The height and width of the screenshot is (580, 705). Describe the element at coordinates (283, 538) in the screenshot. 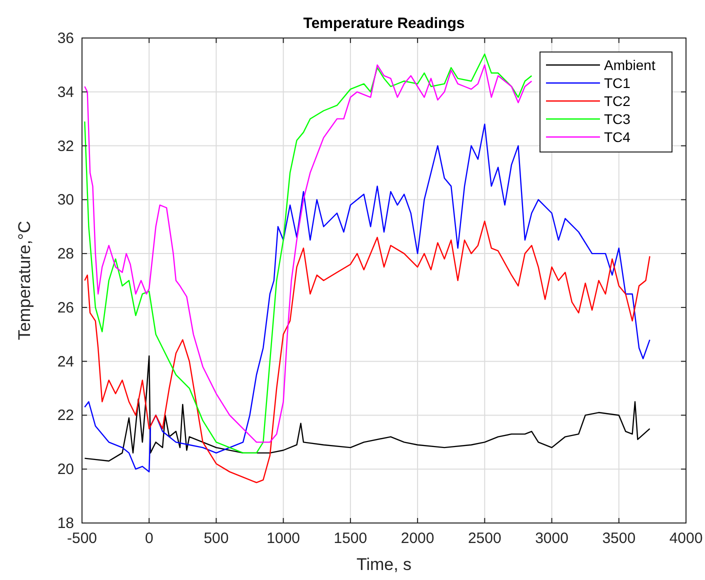

I see `x-tick-label: 1000` at that location.